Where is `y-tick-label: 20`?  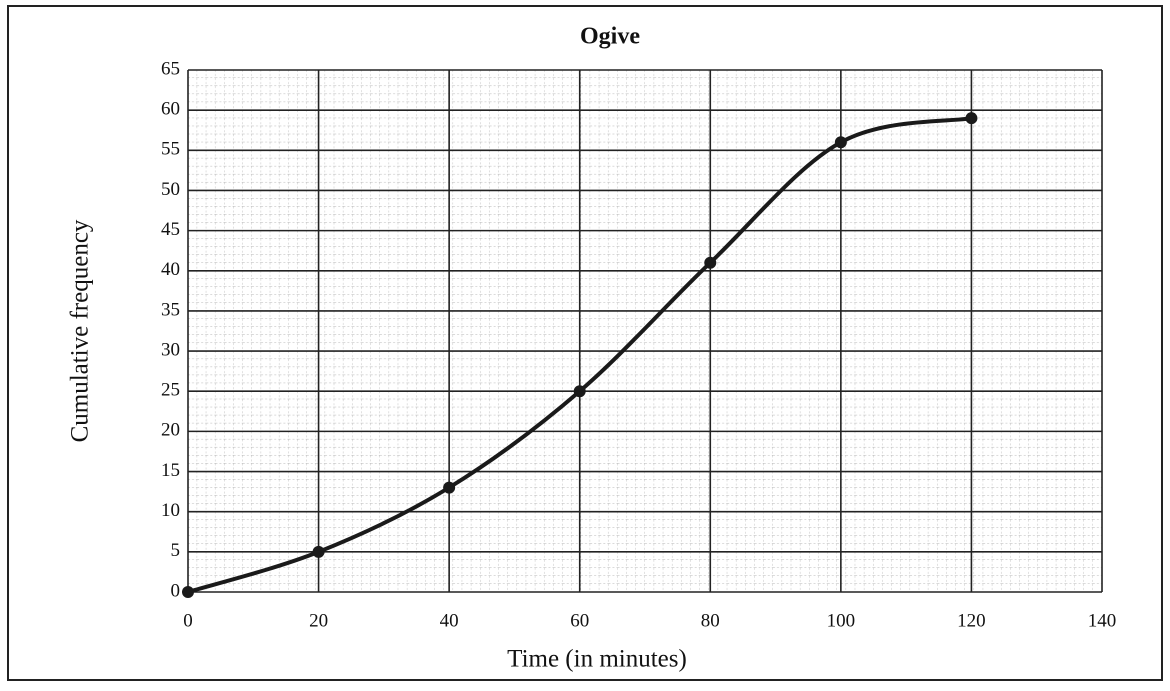
y-tick-label: 20 is located at coordinates (170, 430).